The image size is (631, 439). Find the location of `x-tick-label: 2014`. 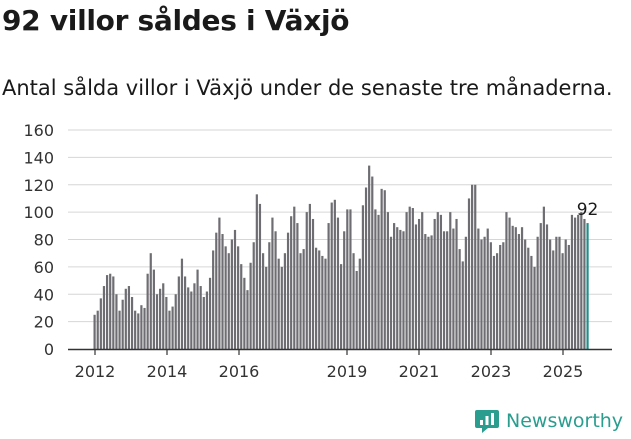

x-tick-label: 2014 is located at coordinates (167, 371).